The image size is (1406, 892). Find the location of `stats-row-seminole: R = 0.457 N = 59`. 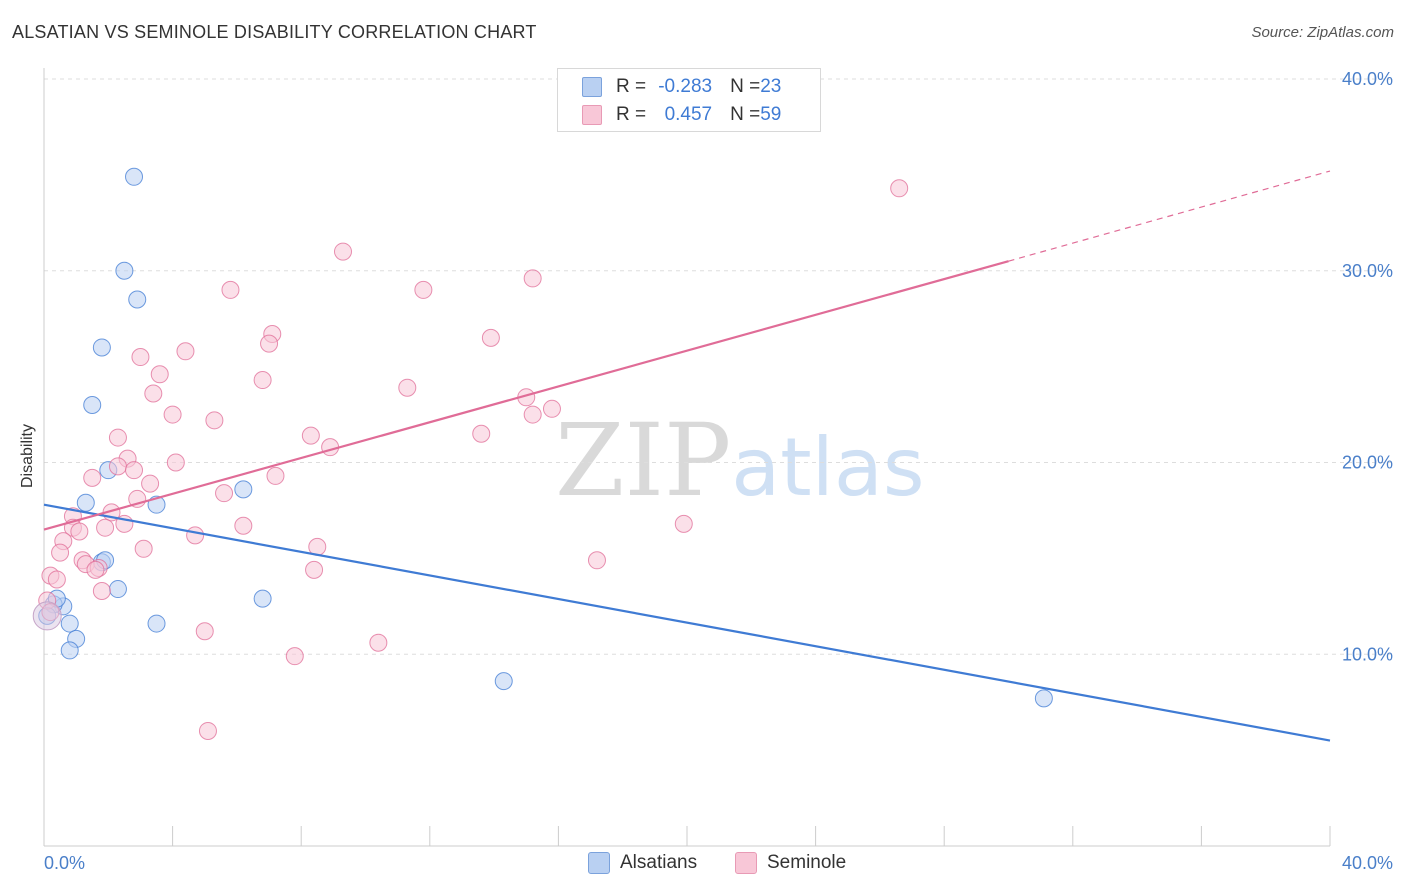

stats-row-seminole: R = 0.457 N = 59 is located at coordinates (669, 115).